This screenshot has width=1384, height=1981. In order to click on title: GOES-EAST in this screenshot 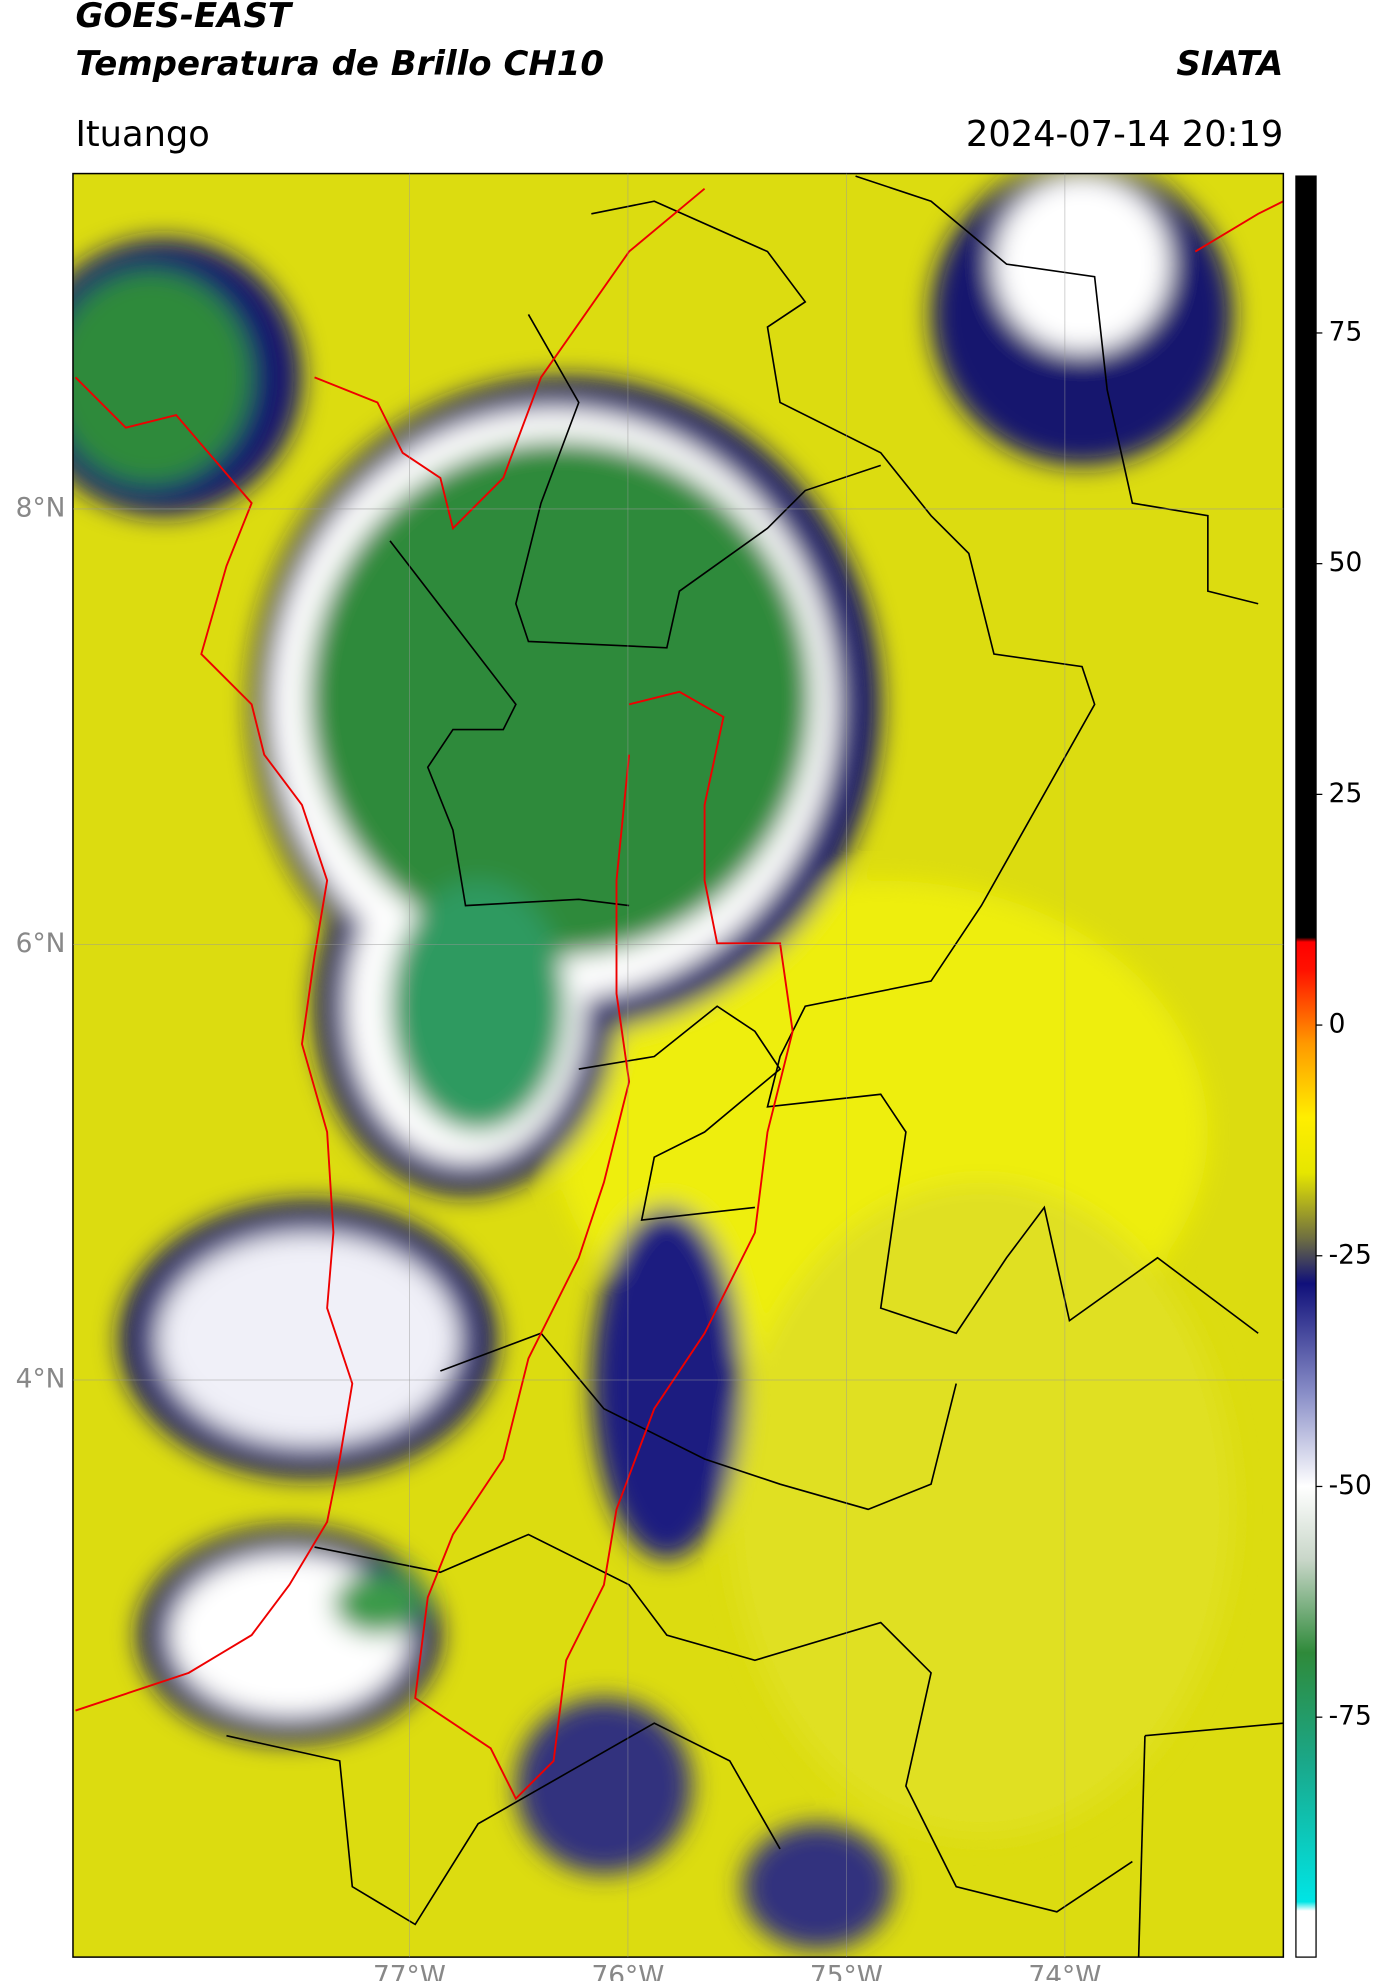, I will do `click(184, 18)`.